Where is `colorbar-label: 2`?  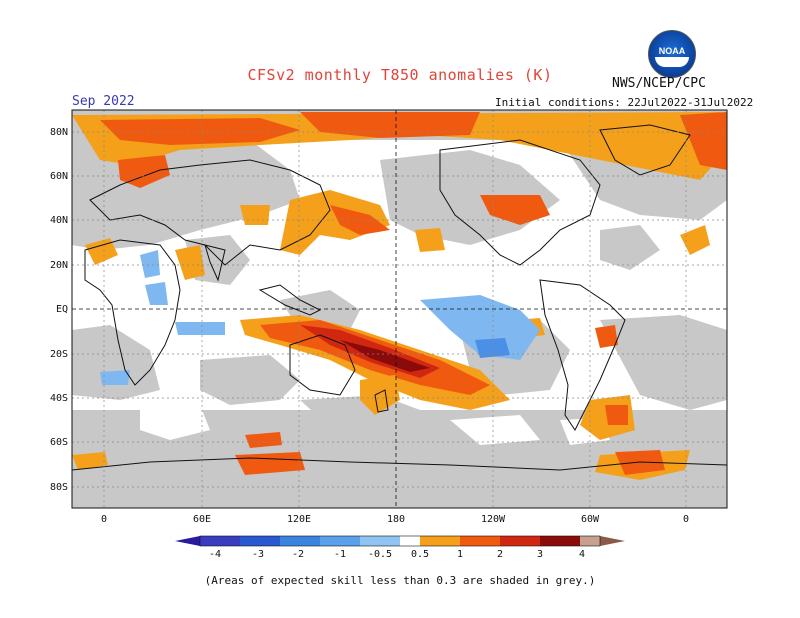 colorbar-label: 2 is located at coordinates (500, 554).